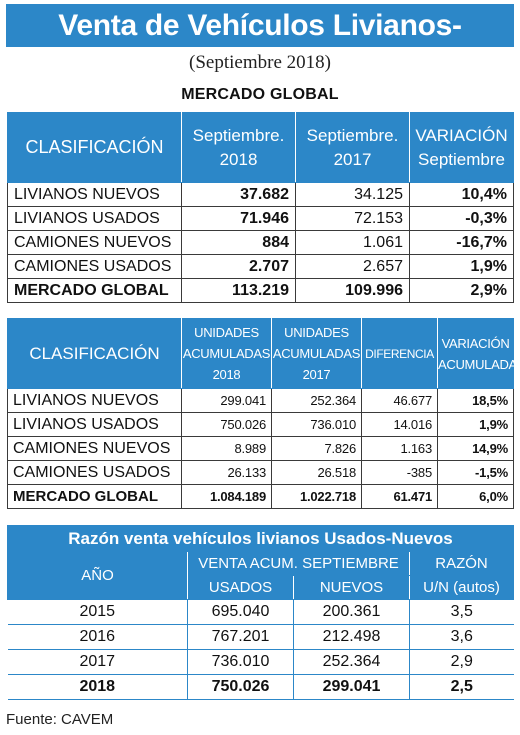  I want to click on value-diferencia: 61.471, so click(399, 496).